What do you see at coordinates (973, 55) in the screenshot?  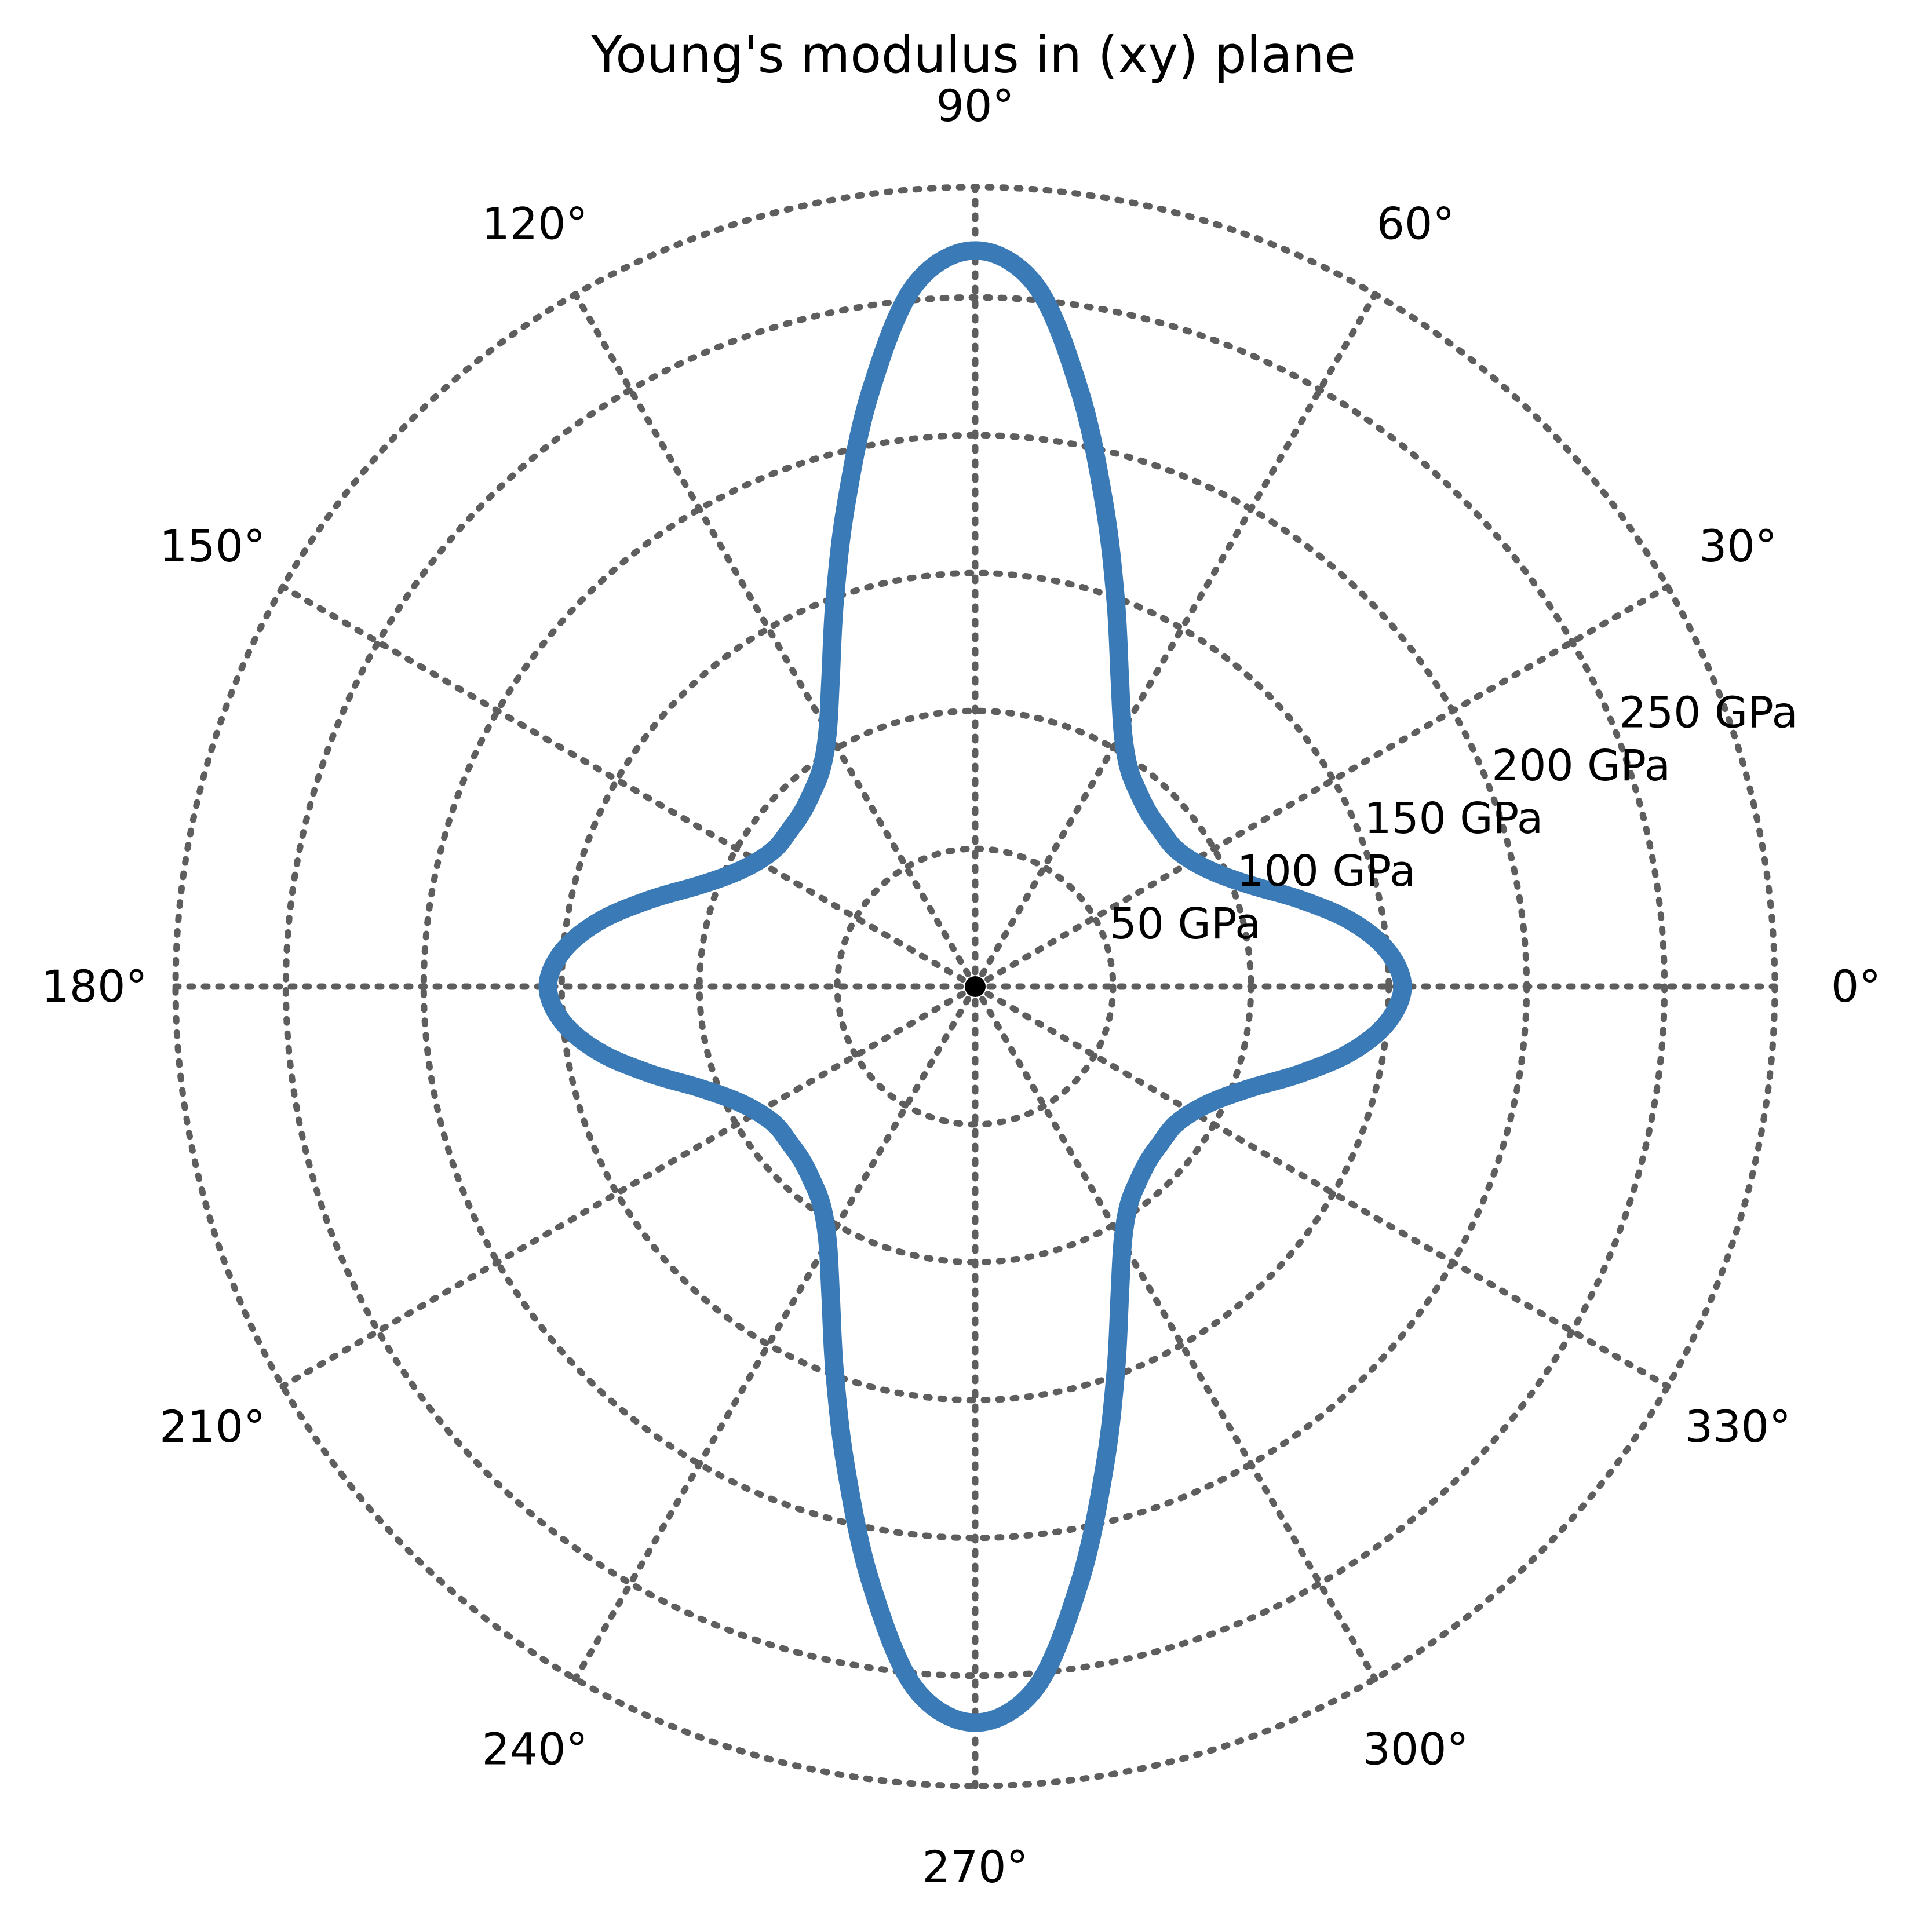 I see `chart-title: Young's modulus in (xy) plane` at bounding box center [973, 55].